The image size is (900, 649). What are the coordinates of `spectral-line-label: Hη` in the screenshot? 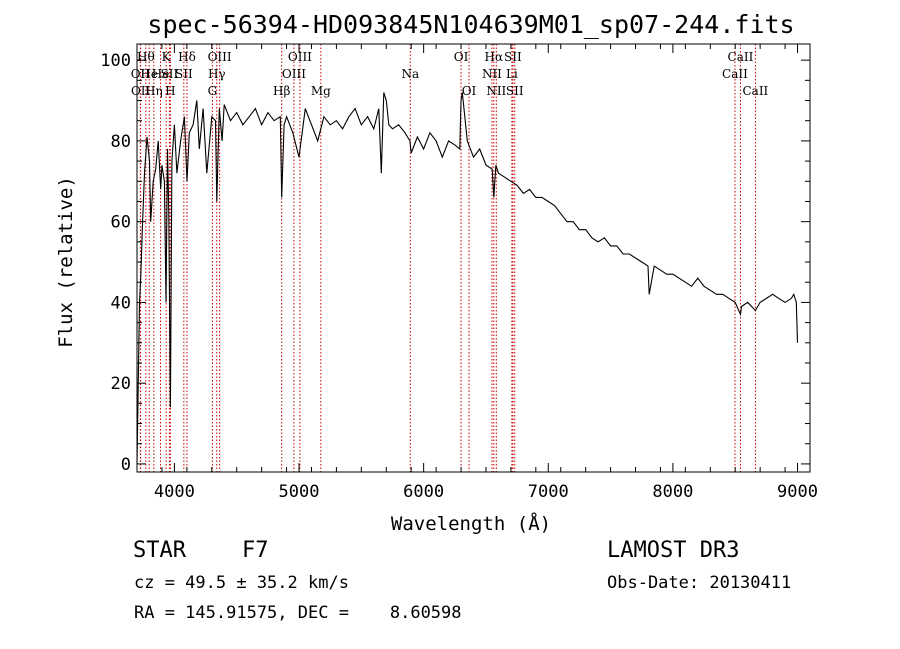 It's located at (154, 91).